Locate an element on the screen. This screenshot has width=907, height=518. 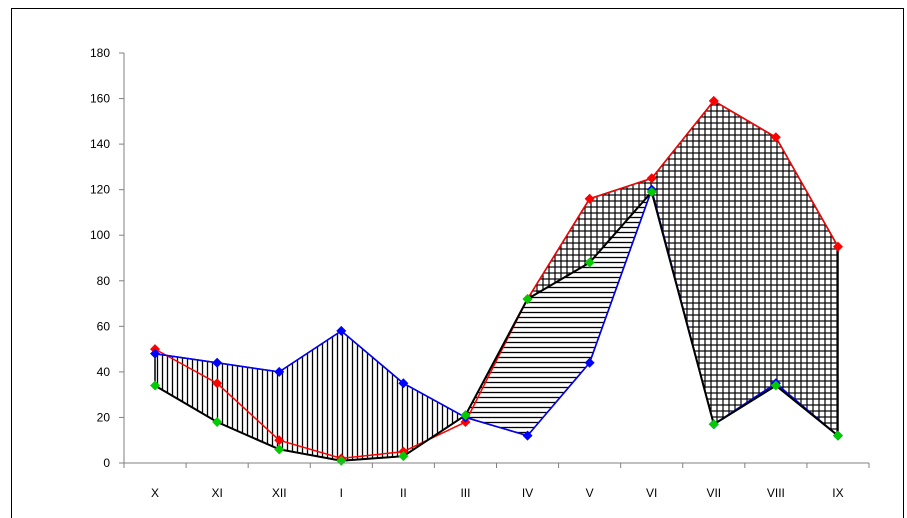
data-point-s2-IV is located at coordinates (527, 435).